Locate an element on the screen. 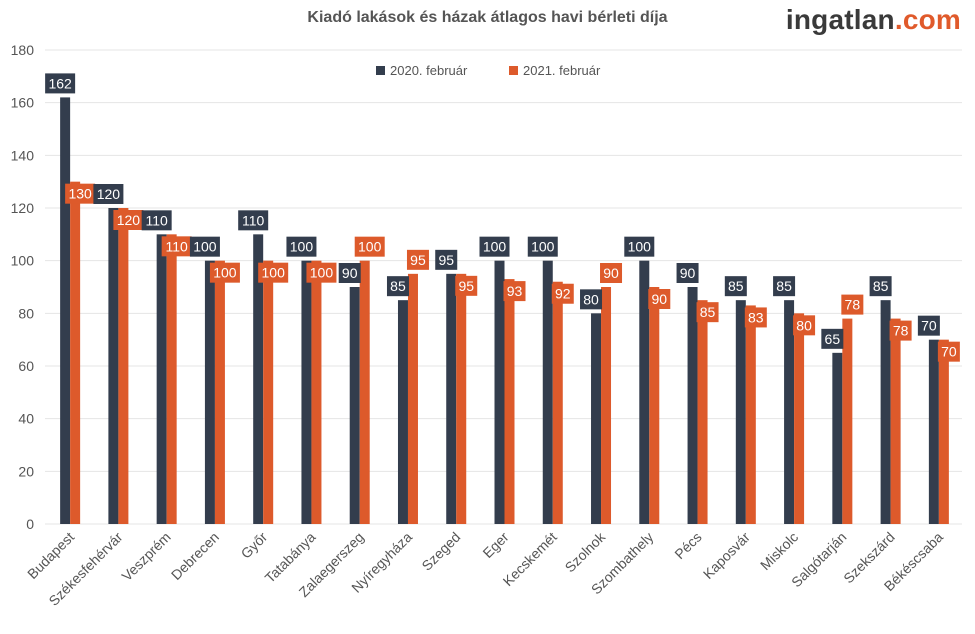  data-label-2020: 70 is located at coordinates (929, 326).